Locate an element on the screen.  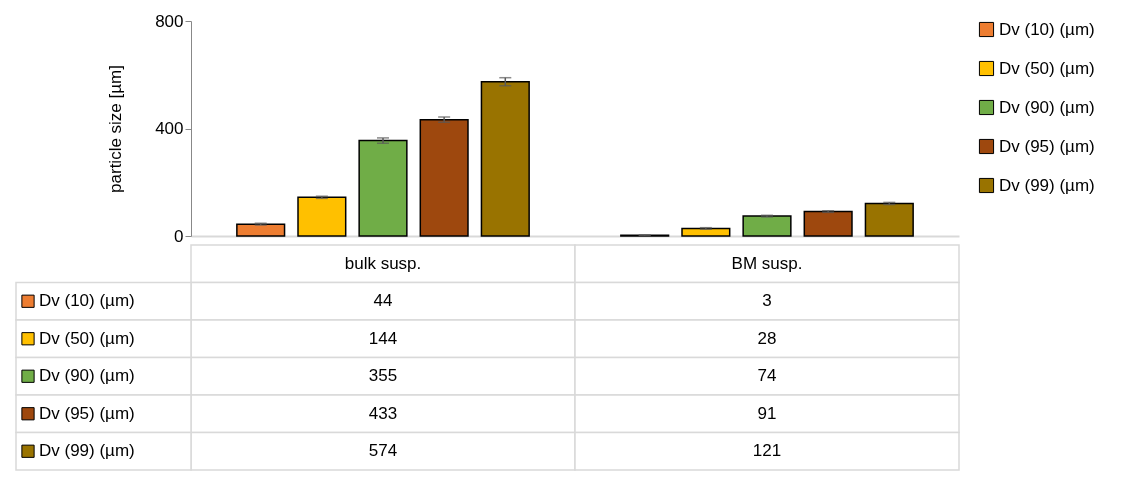
legend-label: Dv (95) (µm) is located at coordinates (1047, 146).